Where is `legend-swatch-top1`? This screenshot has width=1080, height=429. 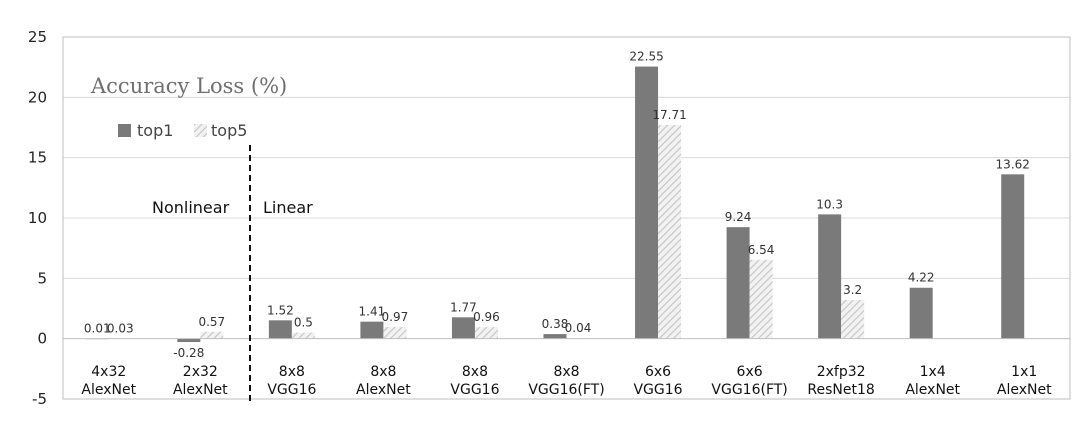 legend-swatch-top1 is located at coordinates (124, 130).